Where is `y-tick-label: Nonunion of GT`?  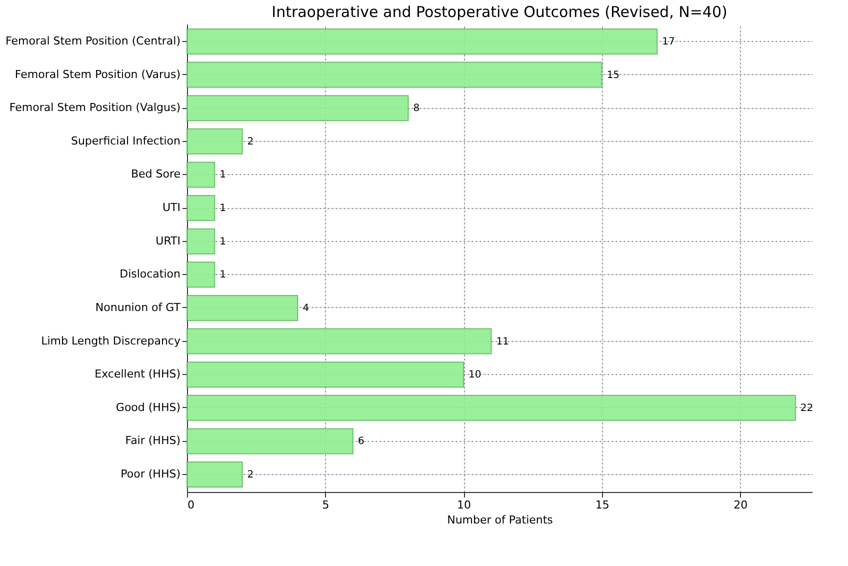 y-tick-label: Nonunion of GT is located at coordinates (138, 307).